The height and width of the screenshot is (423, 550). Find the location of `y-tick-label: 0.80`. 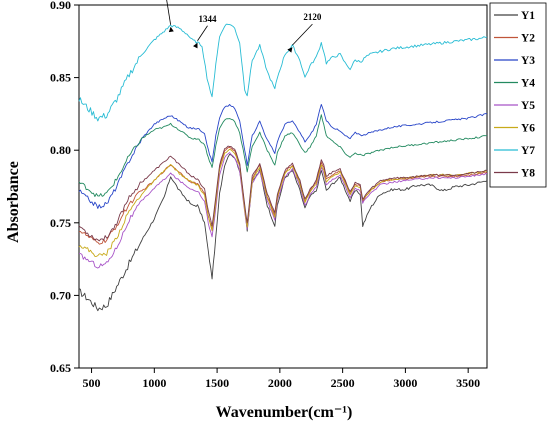

y-tick-label: 0.80 is located at coordinates (60, 150).